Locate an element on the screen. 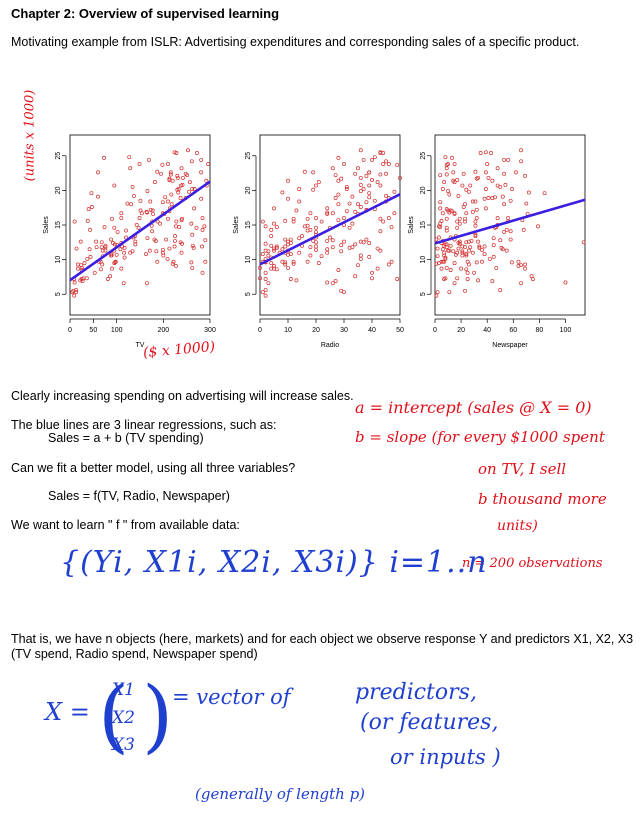 The image size is (644, 817). x1-label: X1 is located at coordinates (123, 690).